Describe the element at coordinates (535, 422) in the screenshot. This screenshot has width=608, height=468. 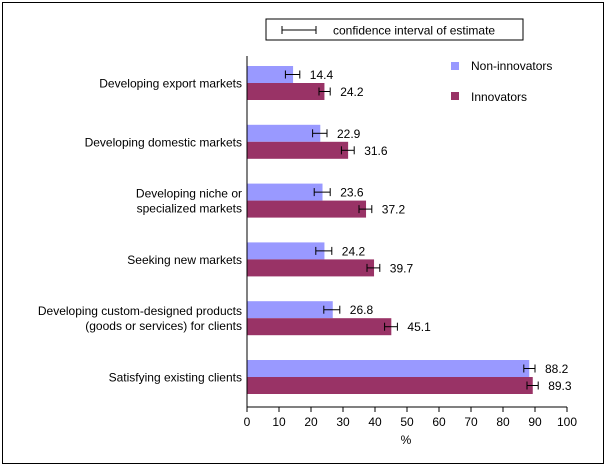
I see `x-tick-label: 90` at that location.